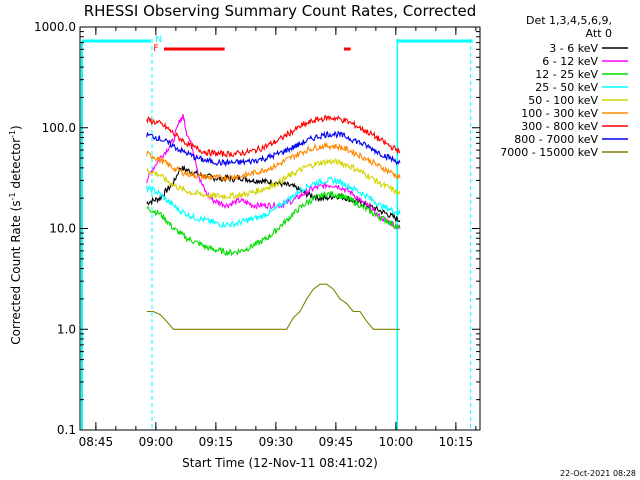 This screenshot has width=640, height=480. What do you see at coordinates (456, 442) in the screenshot?
I see `x-tick-label: 10:15` at bounding box center [456, 442].